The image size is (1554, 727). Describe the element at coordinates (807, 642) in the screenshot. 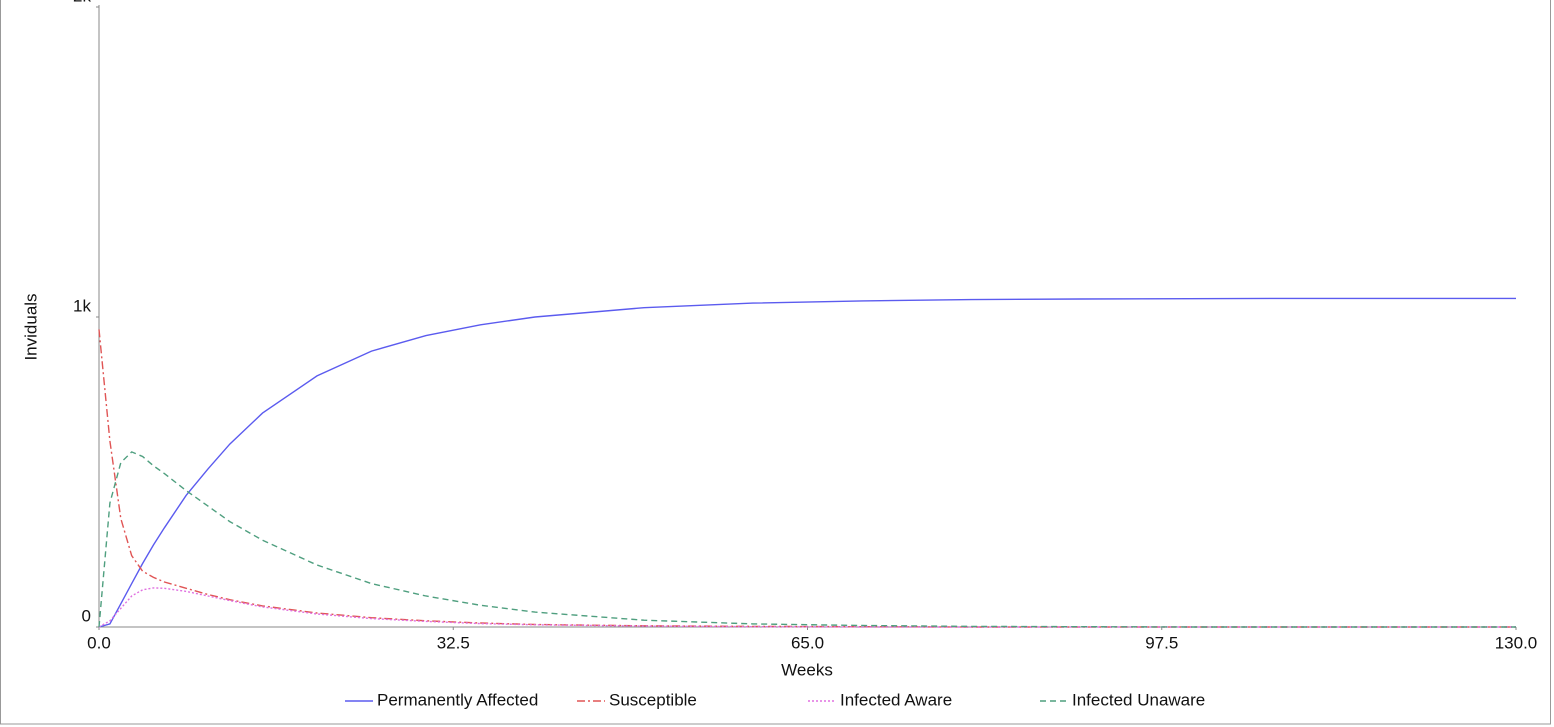

I see `x-tick-label: 65.0` at that location.